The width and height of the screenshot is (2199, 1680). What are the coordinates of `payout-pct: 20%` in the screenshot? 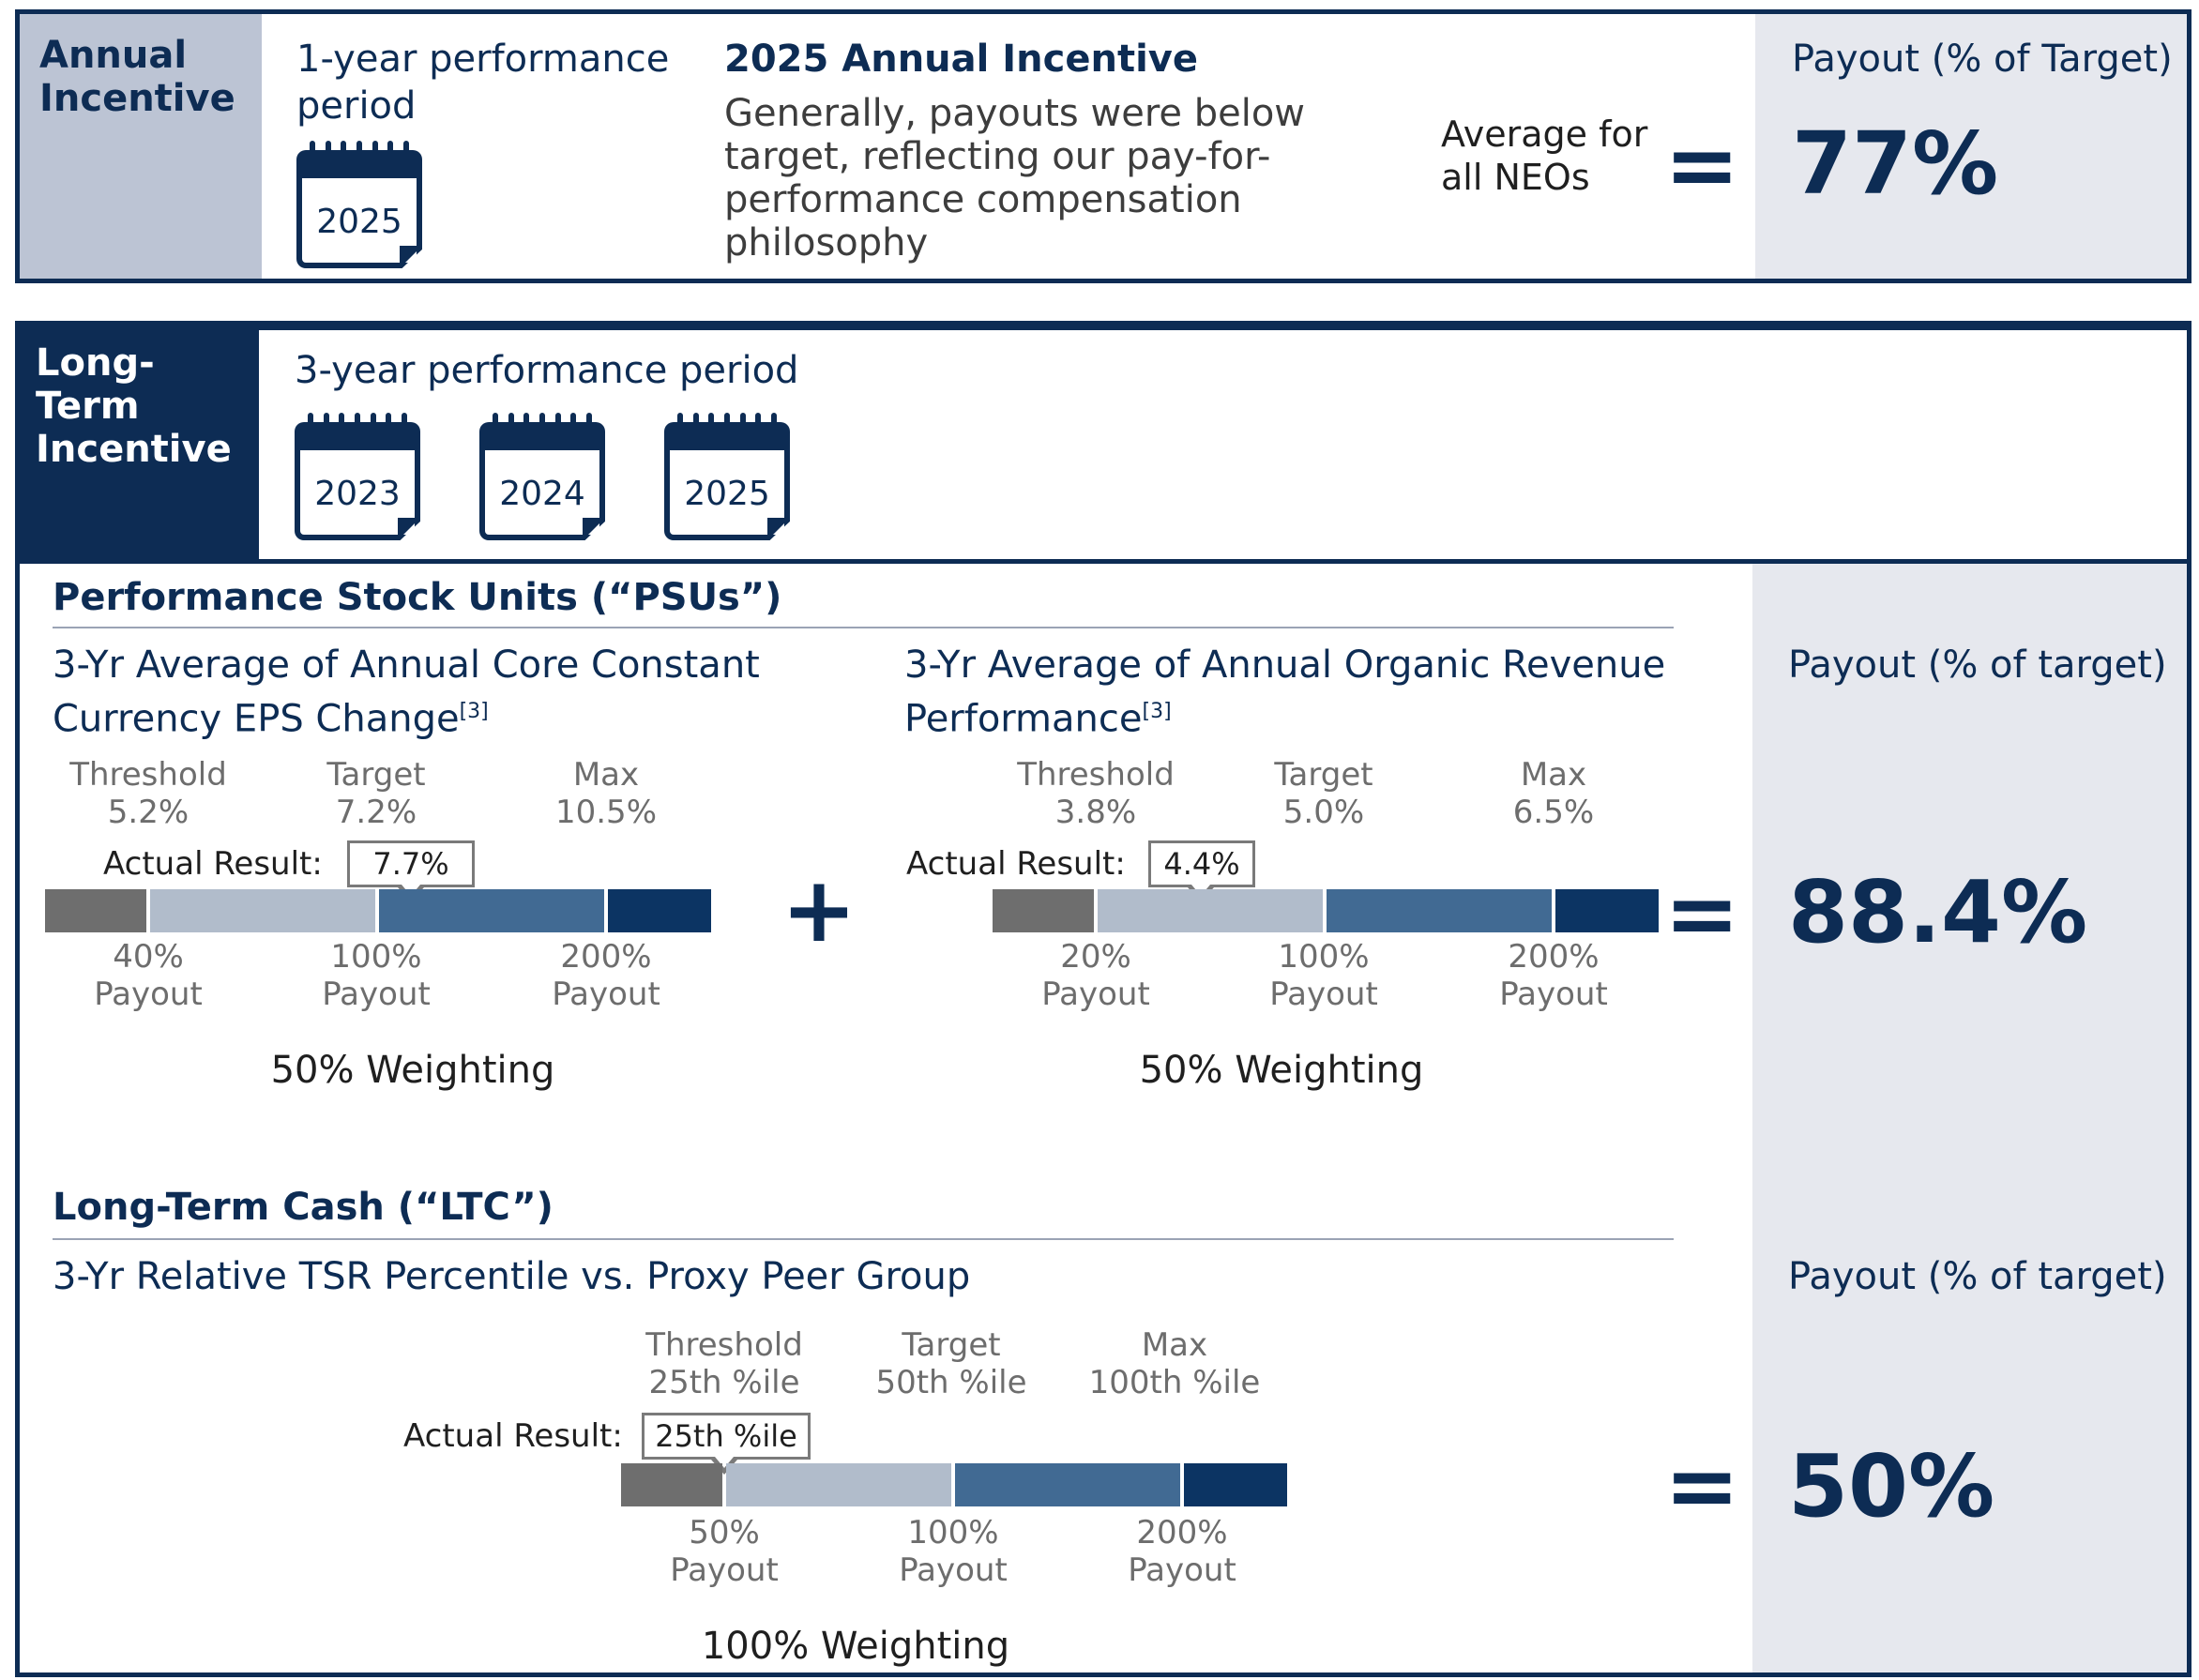 It's located at (1096, 957).